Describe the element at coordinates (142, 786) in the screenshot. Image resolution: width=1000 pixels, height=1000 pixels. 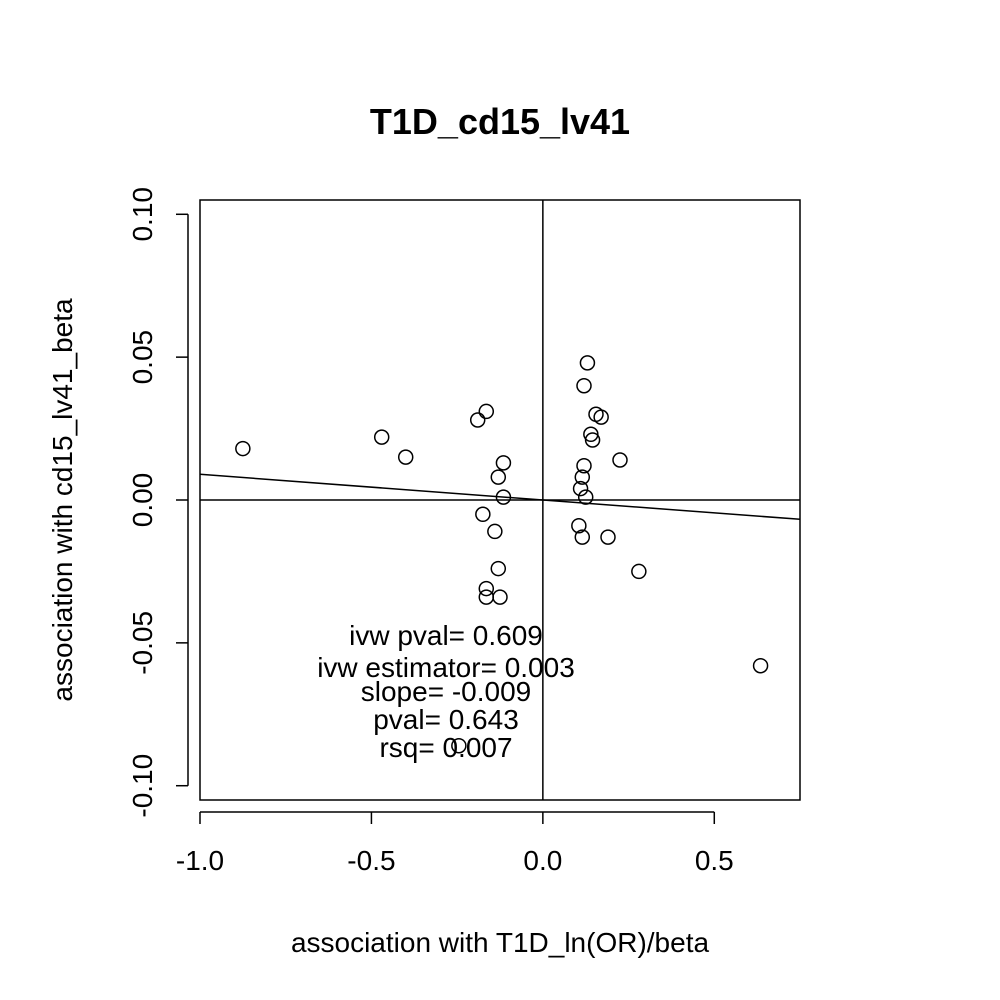
I see `y-tick-label: -0.10` at that location.